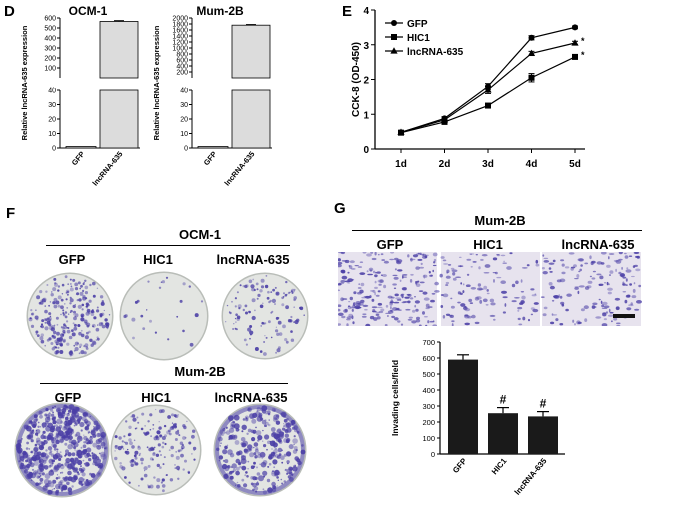  I want to click on panel-letter-d: D, so click(9, 11).